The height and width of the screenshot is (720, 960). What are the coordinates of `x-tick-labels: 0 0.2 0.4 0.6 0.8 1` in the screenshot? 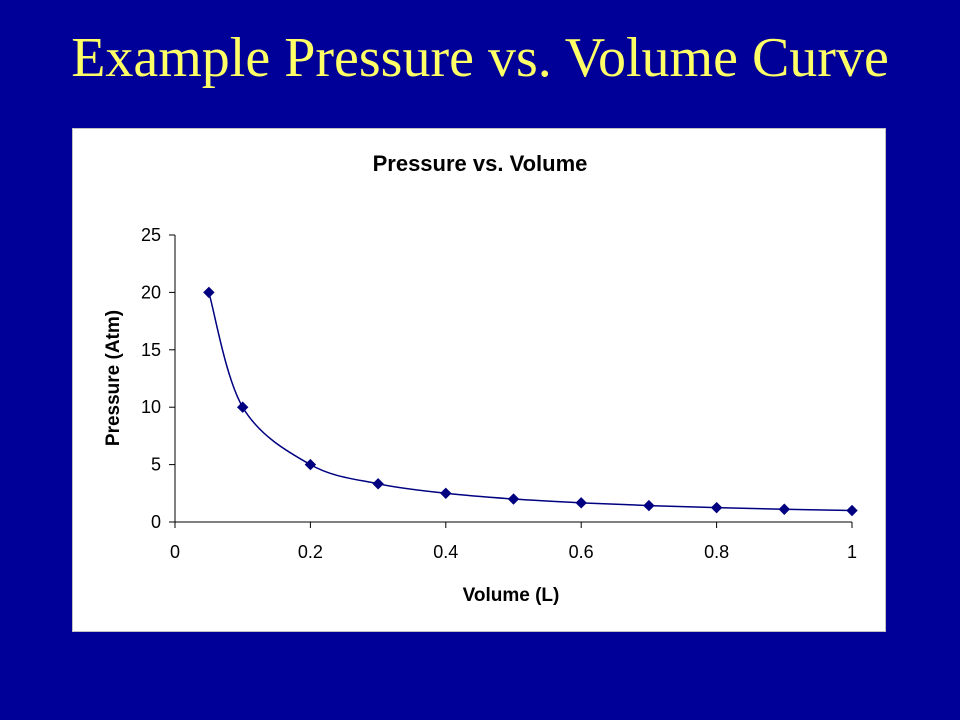 It's located at (513, 552).